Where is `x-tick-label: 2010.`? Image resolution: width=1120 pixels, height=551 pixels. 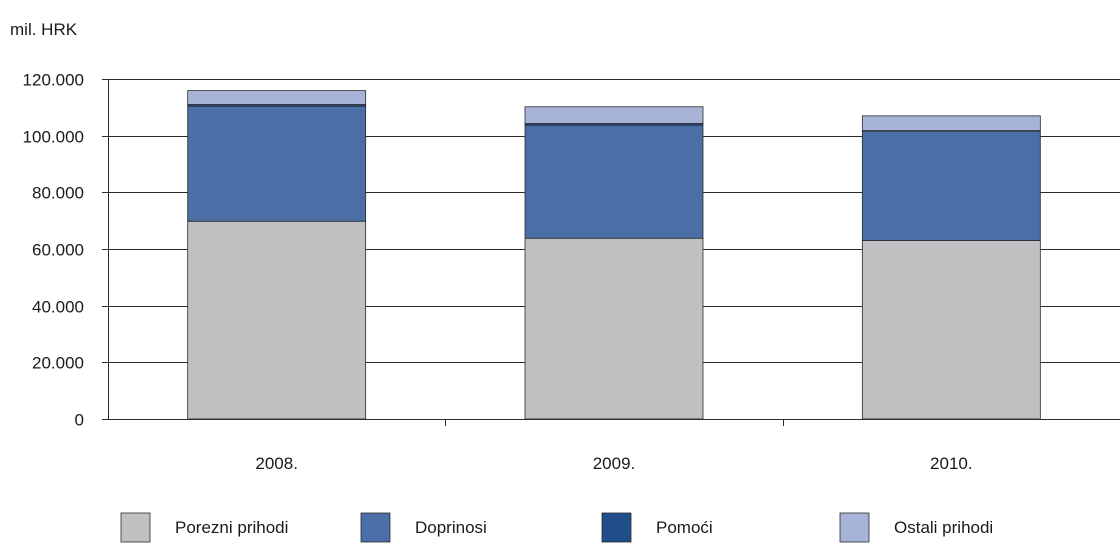 x-tick-label: 2010. is located at coordinates (951, 463).